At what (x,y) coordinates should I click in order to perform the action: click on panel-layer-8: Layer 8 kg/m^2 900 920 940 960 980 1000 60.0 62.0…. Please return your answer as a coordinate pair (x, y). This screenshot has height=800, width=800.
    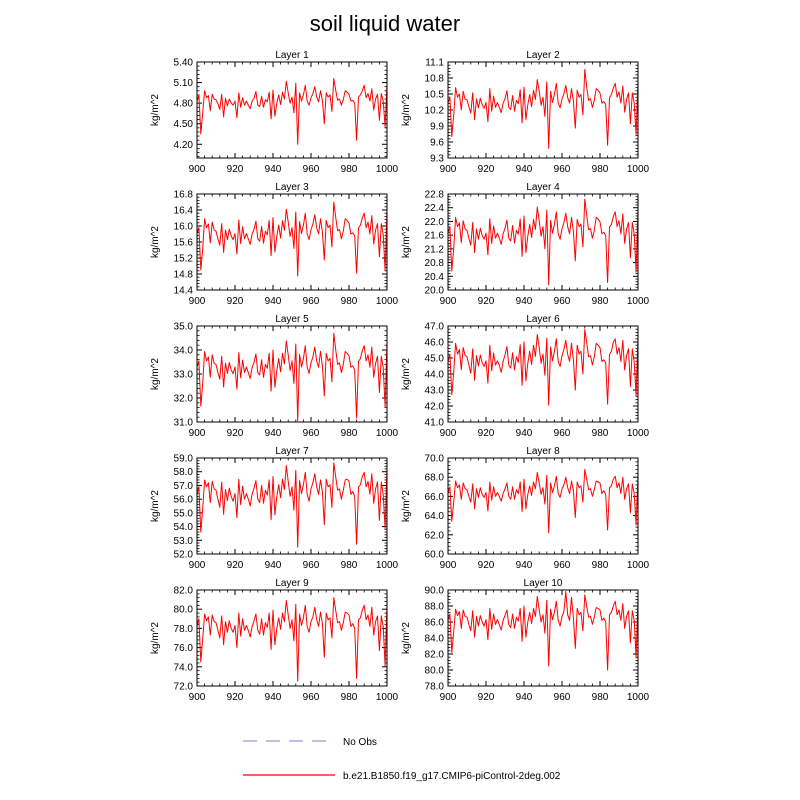
    Looking at the image, I should click on (525, 508).